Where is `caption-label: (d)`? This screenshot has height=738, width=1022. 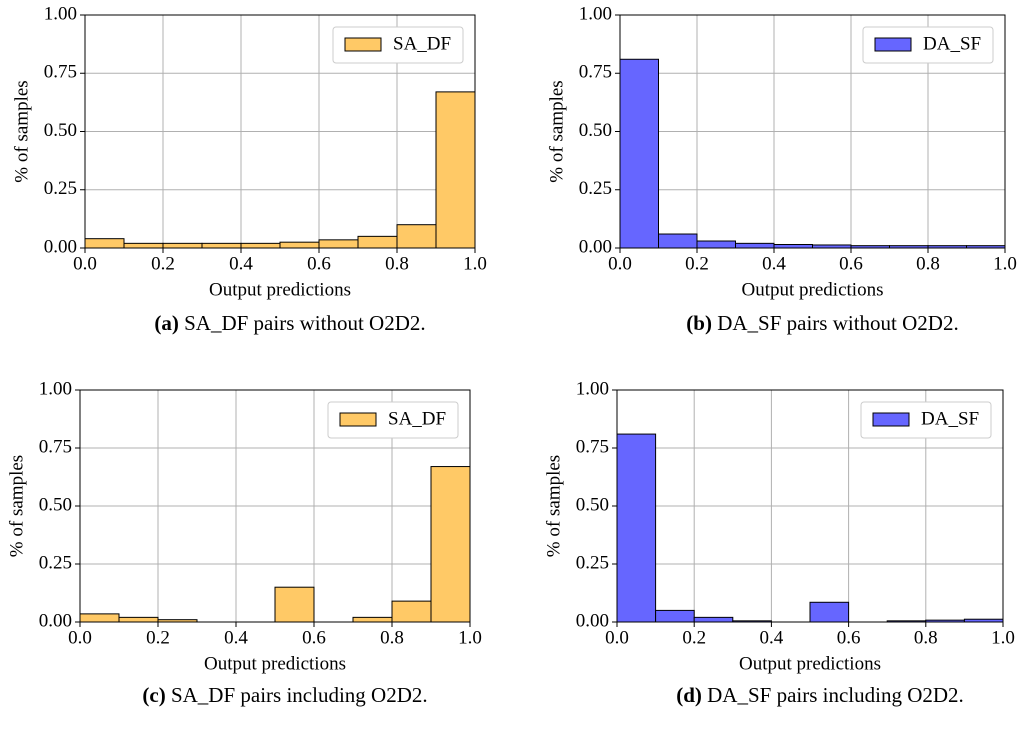 caption-label: (d) is located at coordinates (689, 695).